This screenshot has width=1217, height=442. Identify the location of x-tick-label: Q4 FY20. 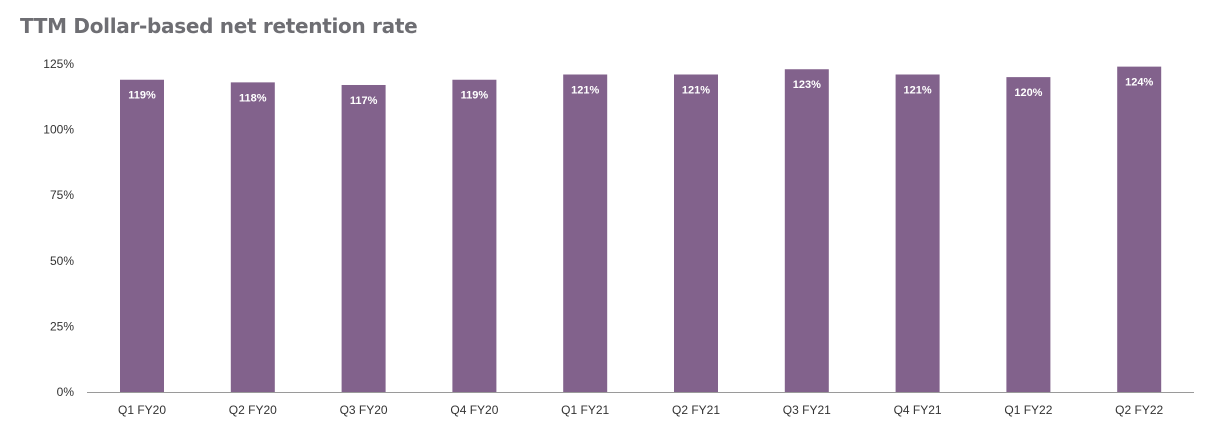
(474, 410).